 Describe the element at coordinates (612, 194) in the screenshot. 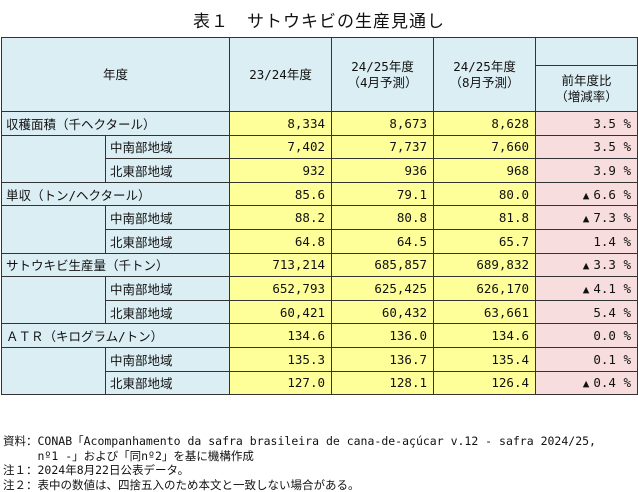

I see `yoy-ratio-value: 6.6 %` at that location.